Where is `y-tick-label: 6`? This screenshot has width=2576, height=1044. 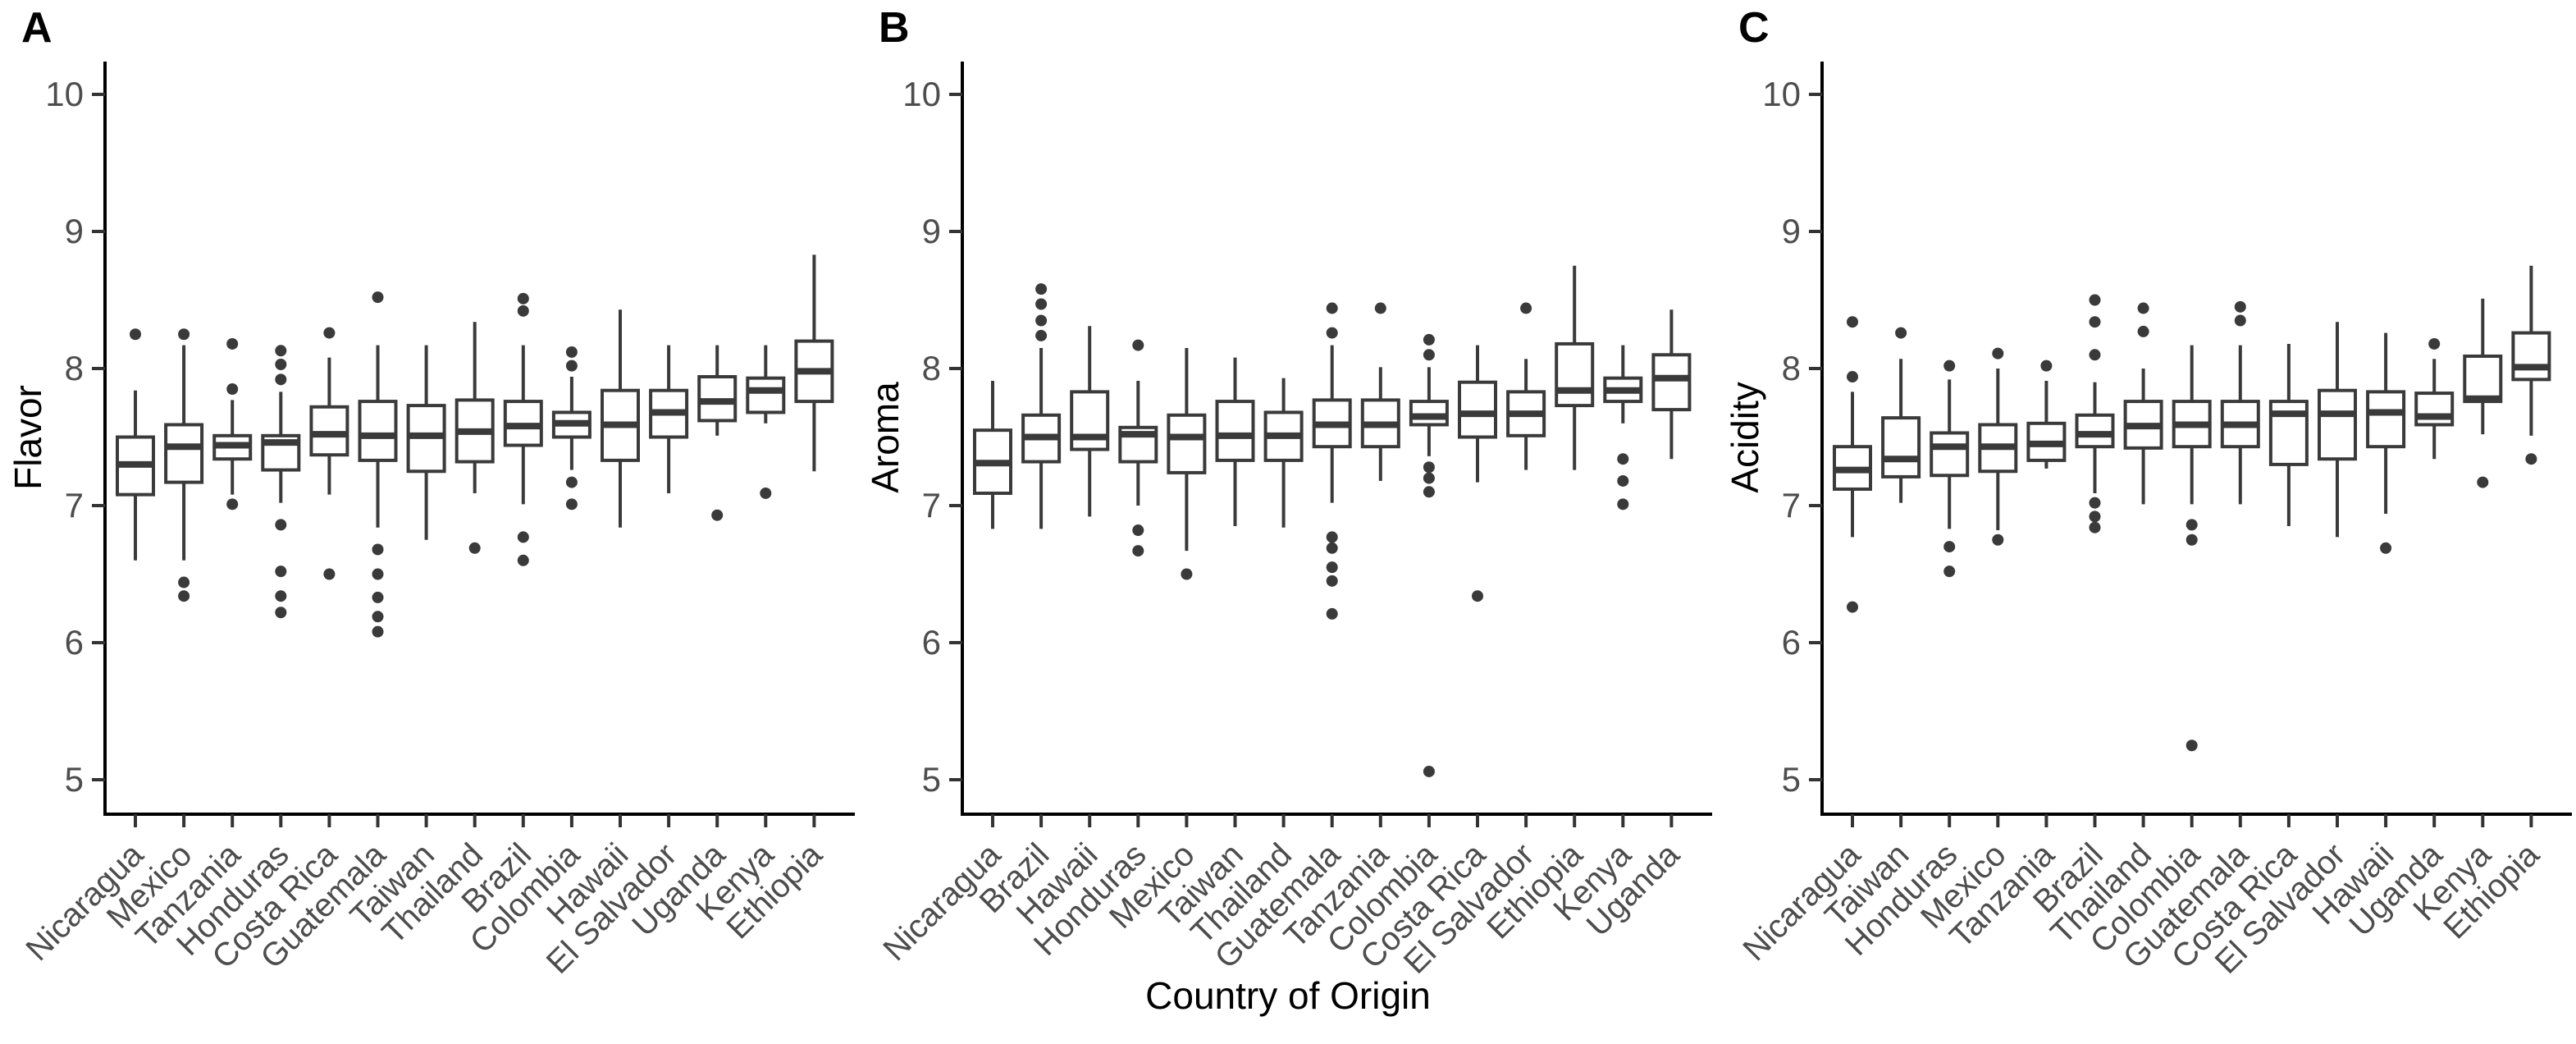
y-tick-label: 6 is located at coordinates (75, 643).